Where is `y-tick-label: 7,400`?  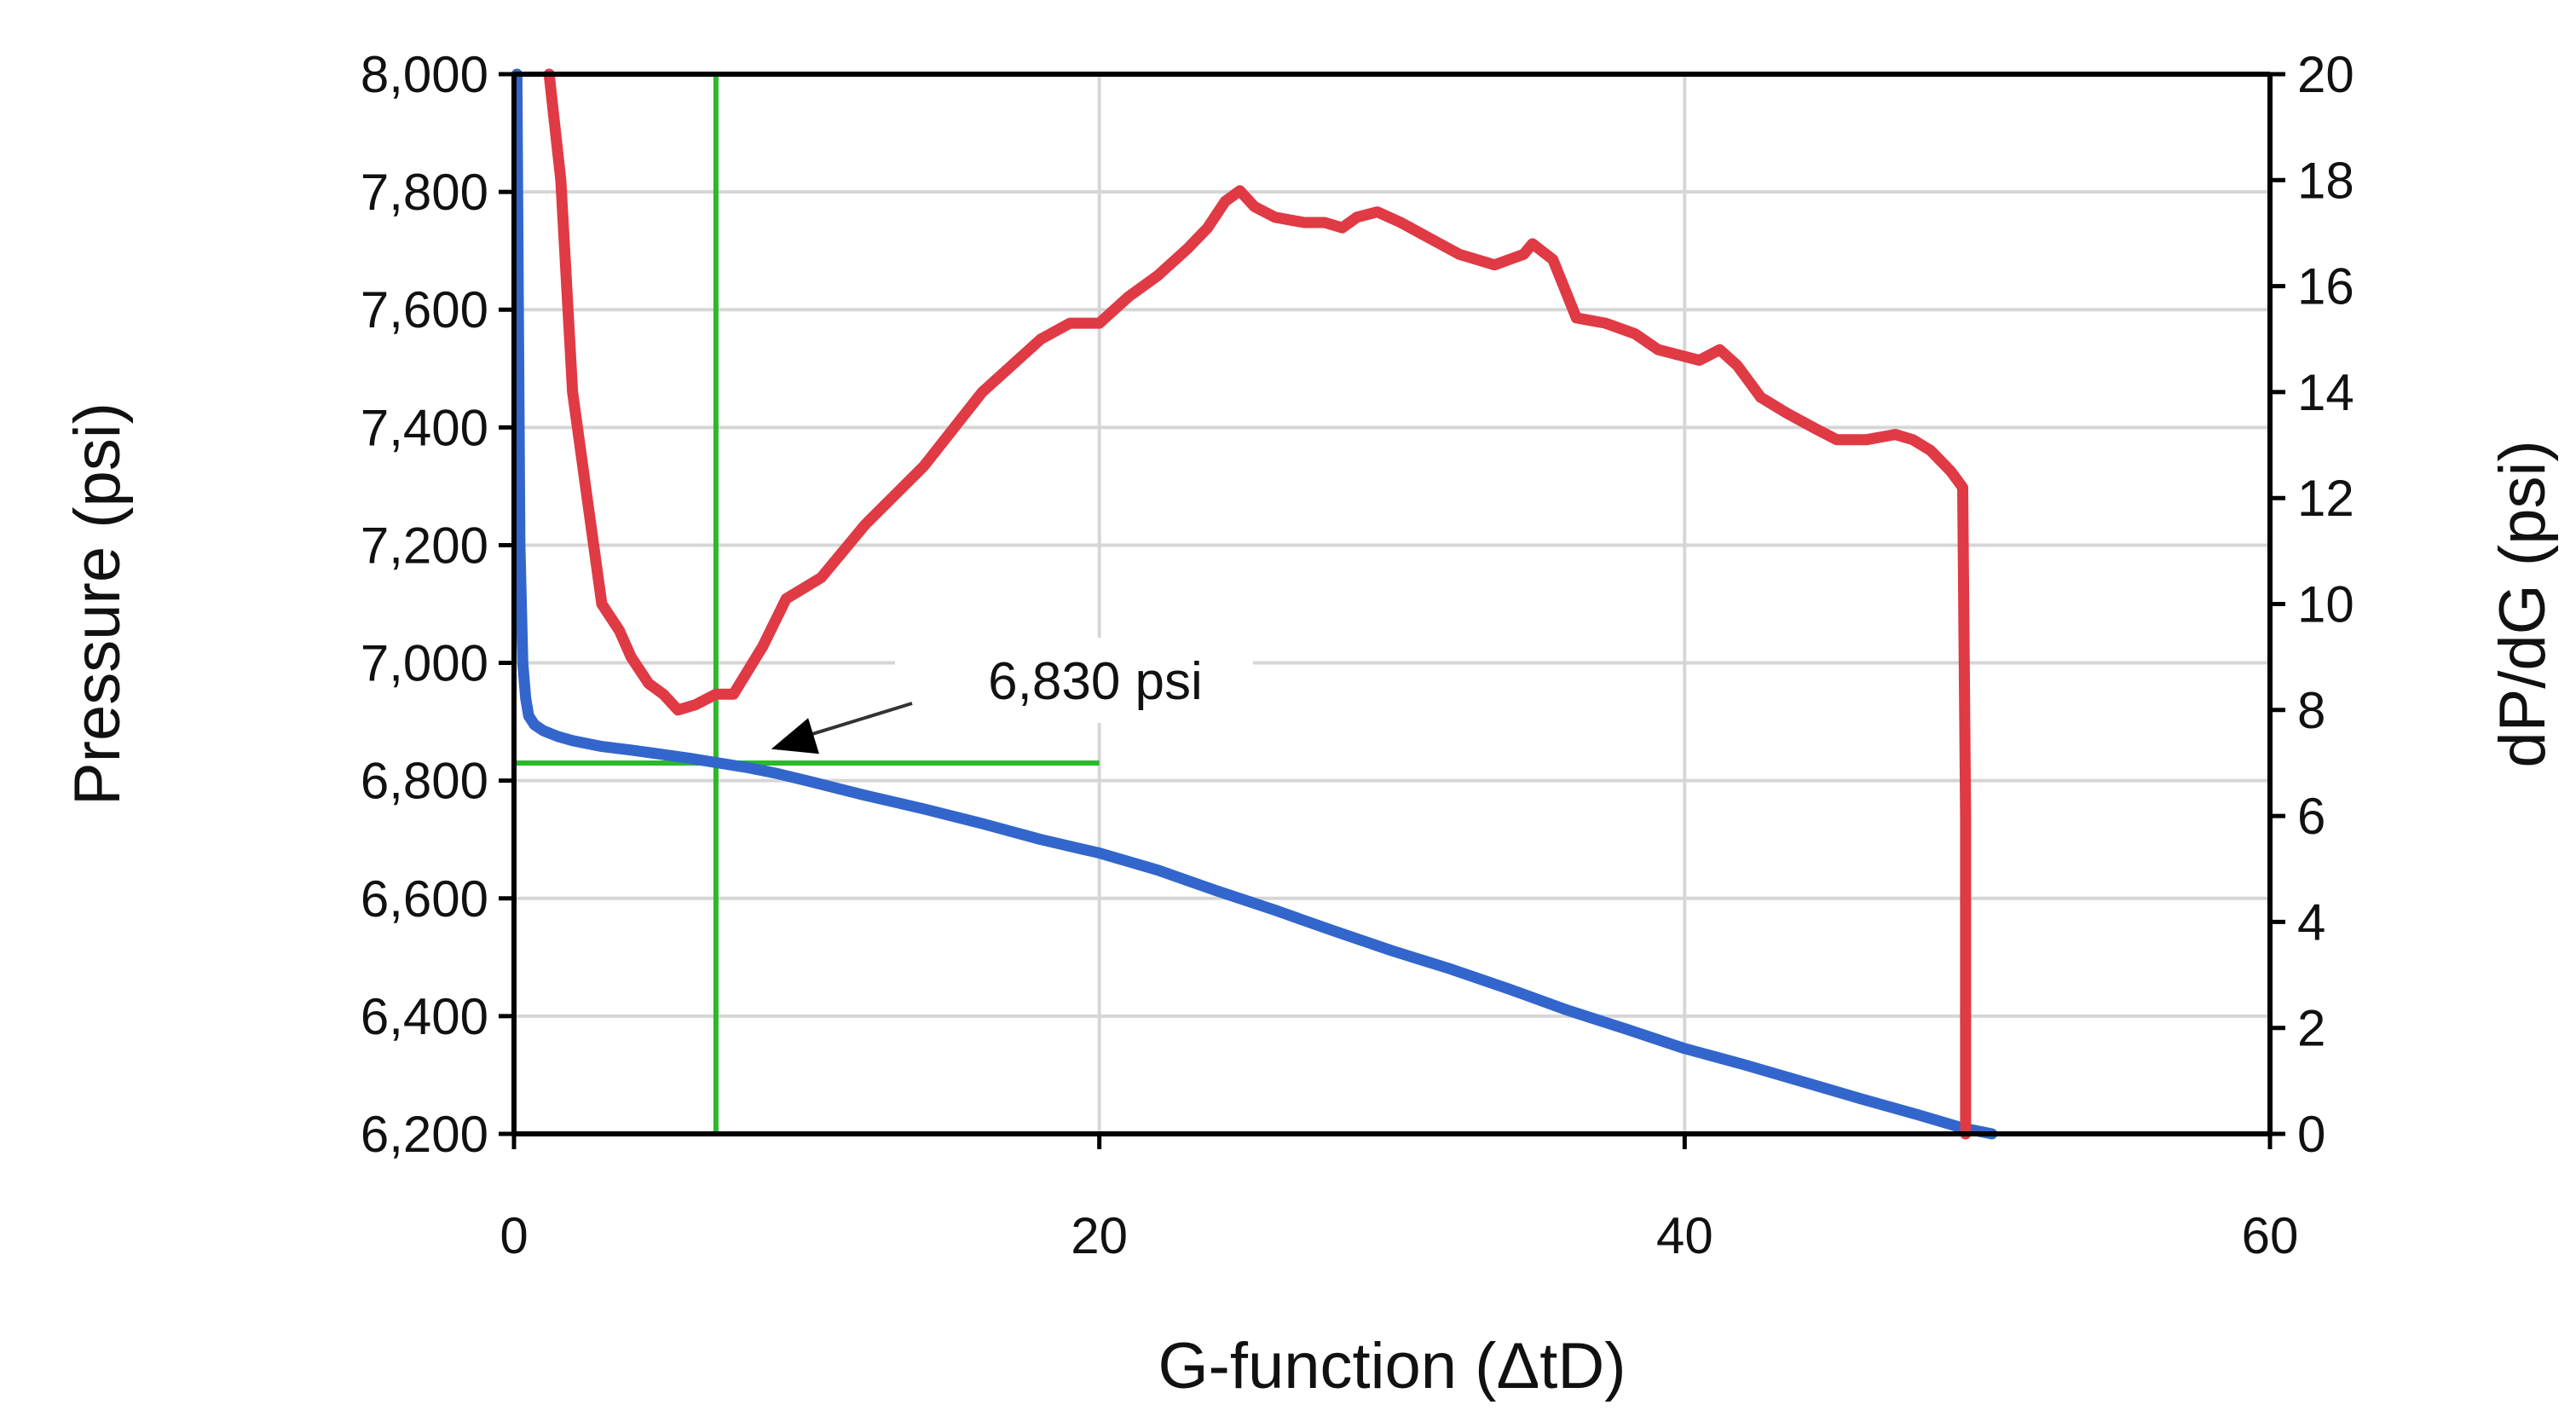
y-tick-label: 7,400 is located at coordinates (424, 427).